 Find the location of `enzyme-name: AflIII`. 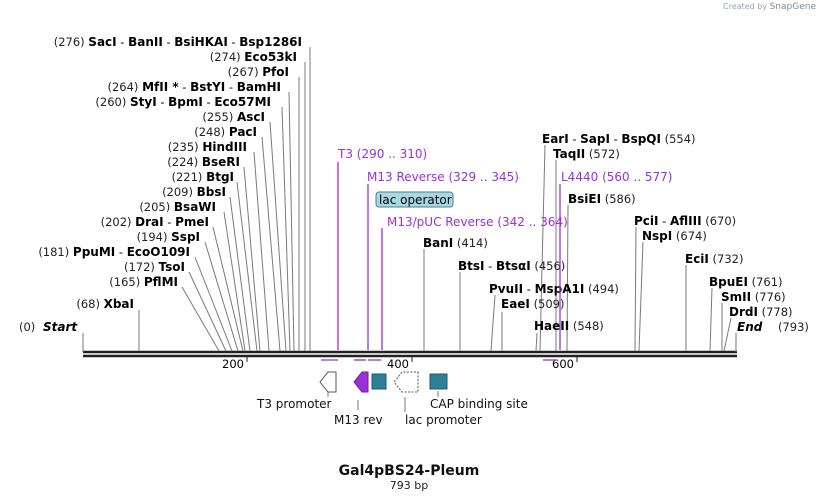

enzyme-name: AflIII is located at coordinates (686, 221).